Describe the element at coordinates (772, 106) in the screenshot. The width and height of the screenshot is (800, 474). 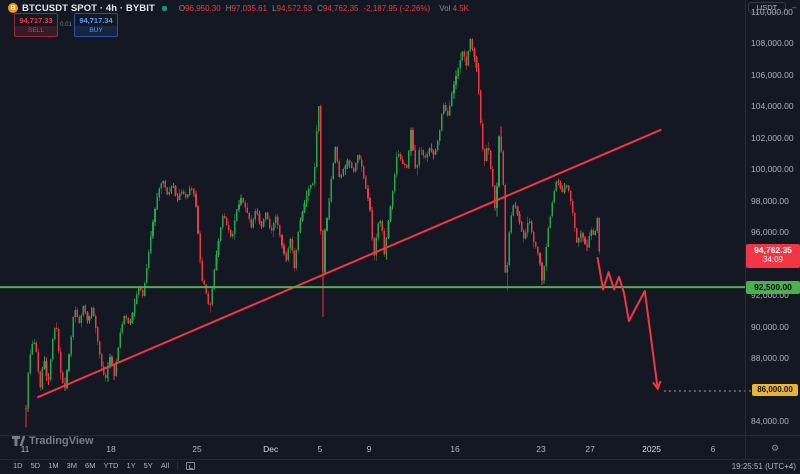
I see `price-axis-label: 104,000.00` at that location.